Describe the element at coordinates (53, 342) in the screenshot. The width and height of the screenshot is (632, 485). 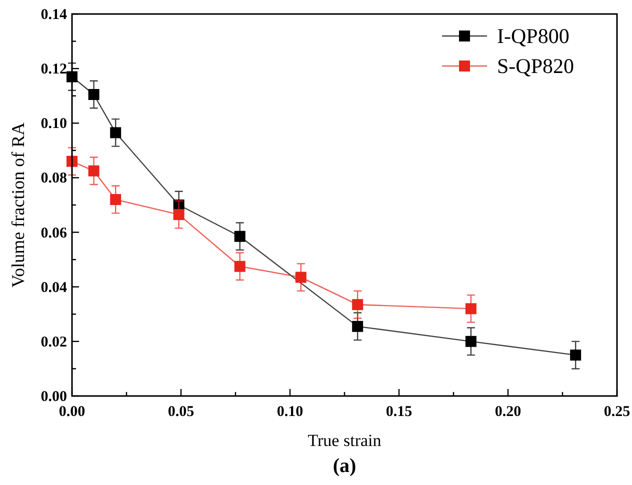
I see `y-tick-label: 0.02` at that location.